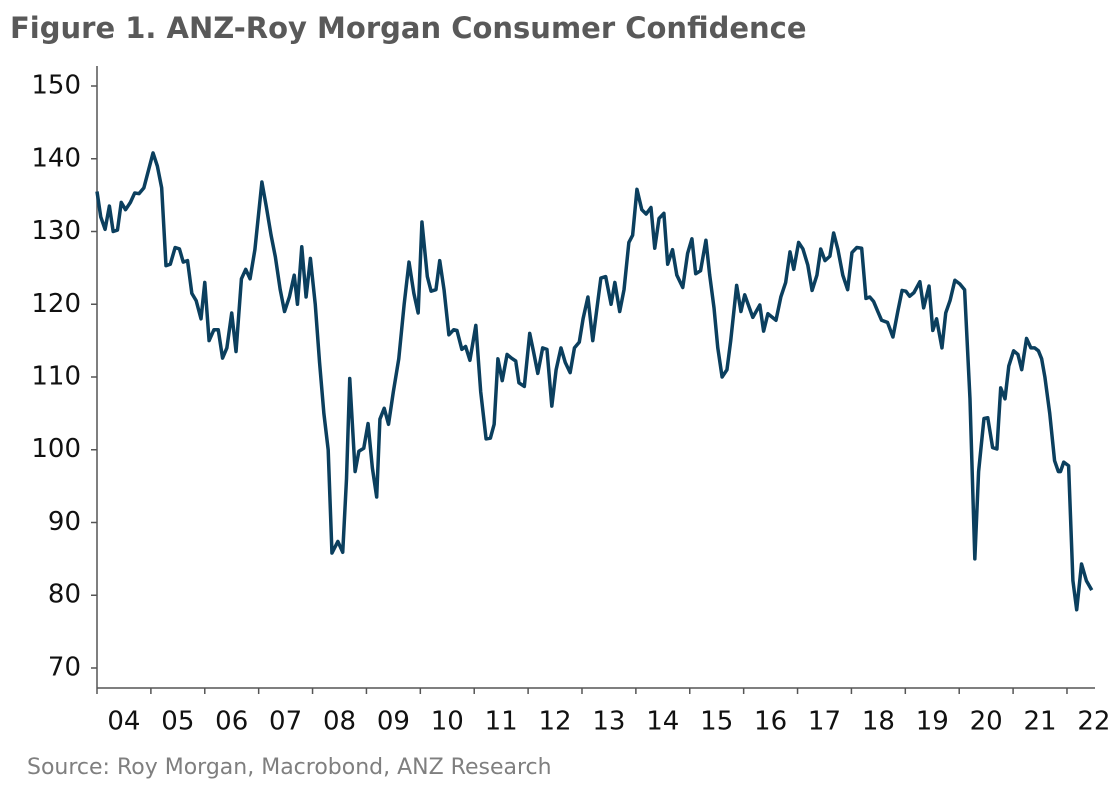  I want to click on x-tick-label: 04, so click(123, 722).